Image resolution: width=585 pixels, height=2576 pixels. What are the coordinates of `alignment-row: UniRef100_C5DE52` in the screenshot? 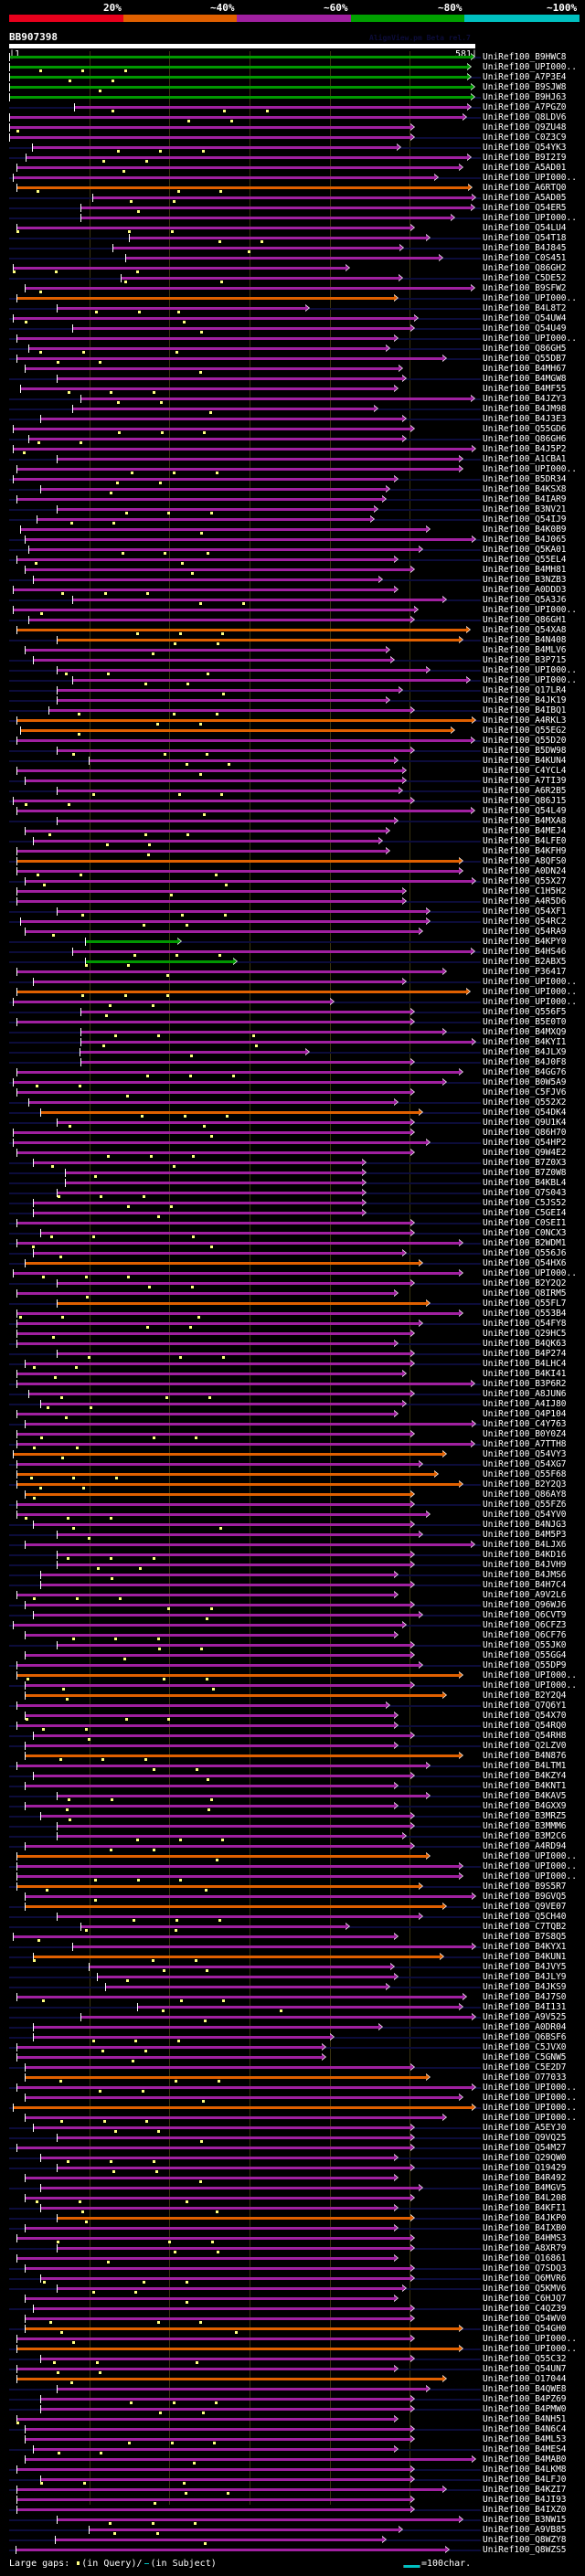 It's located at (293, 278).